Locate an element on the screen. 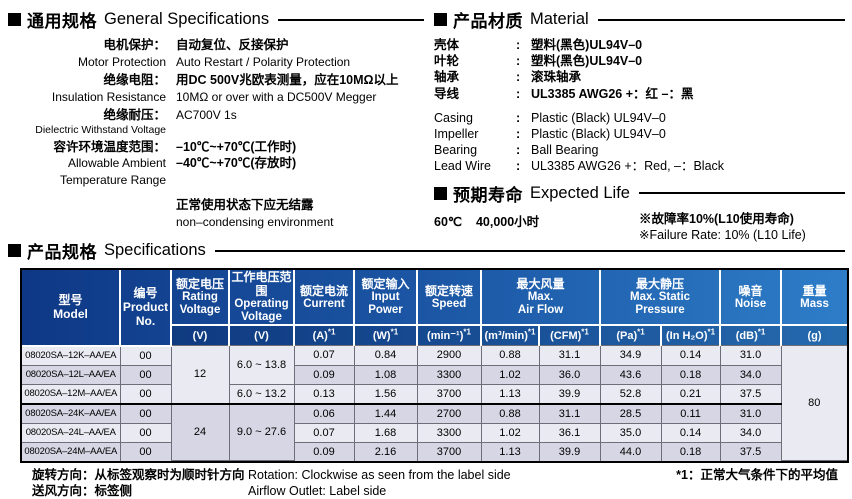 The width and height of the screenshot is (852, 499). cell-airflow-cfm: 36.1 is located at coordinates (569, 432).